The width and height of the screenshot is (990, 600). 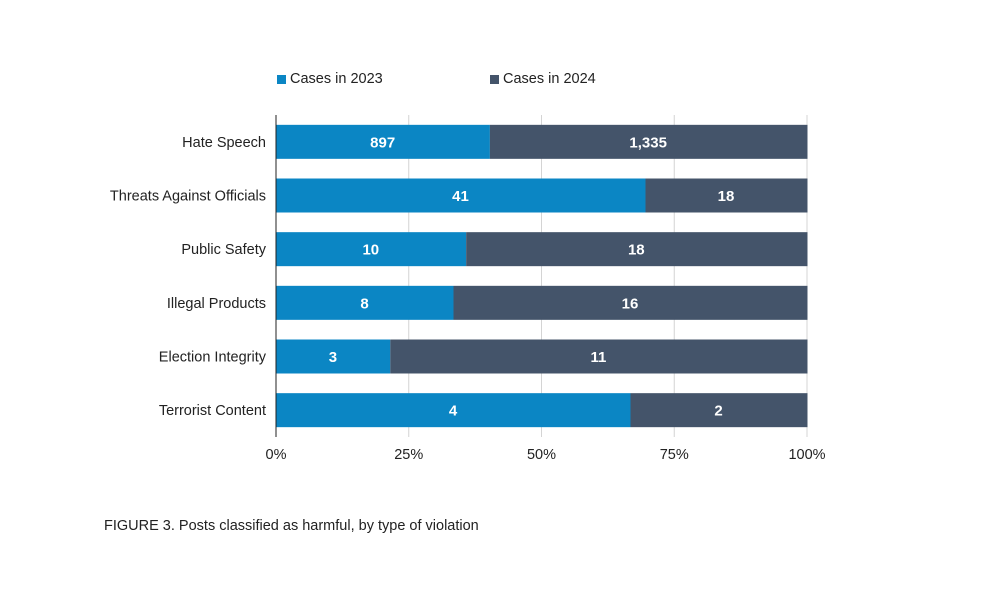 I want to click on category-label-2: Public Safety, so click(x=223, y=250).